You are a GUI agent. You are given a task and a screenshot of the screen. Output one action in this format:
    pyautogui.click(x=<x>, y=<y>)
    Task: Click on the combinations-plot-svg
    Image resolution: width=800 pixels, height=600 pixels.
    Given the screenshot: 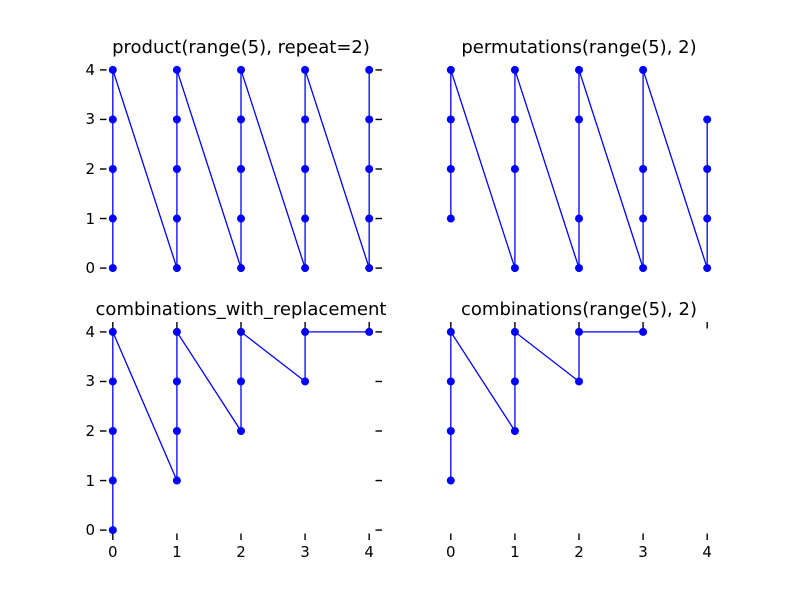 What is the action you would take?
    pyautogui.click(x=577, y=431)
    